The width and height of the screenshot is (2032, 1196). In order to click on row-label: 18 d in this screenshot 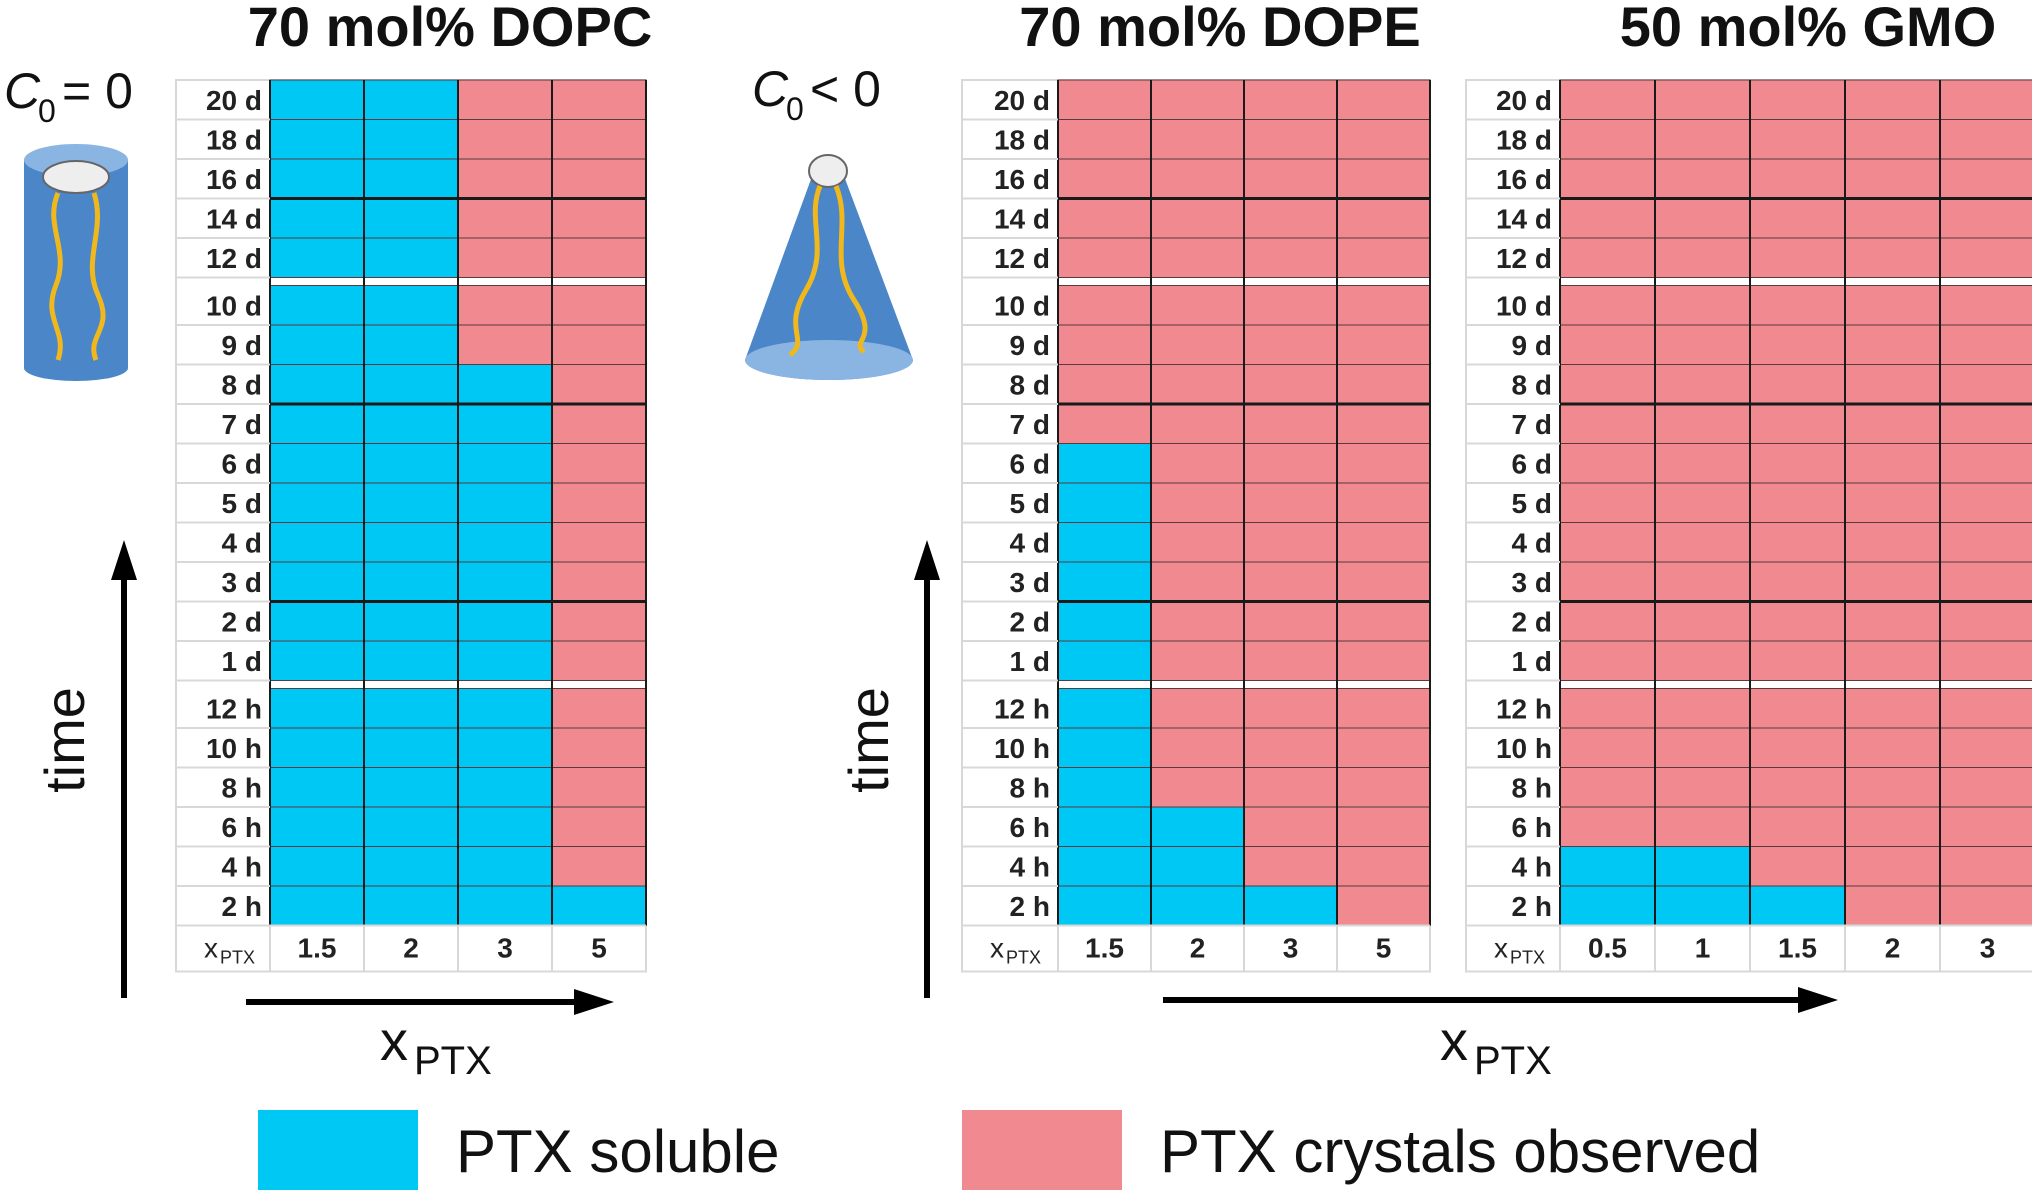, I will do `click(1022, 139)`.